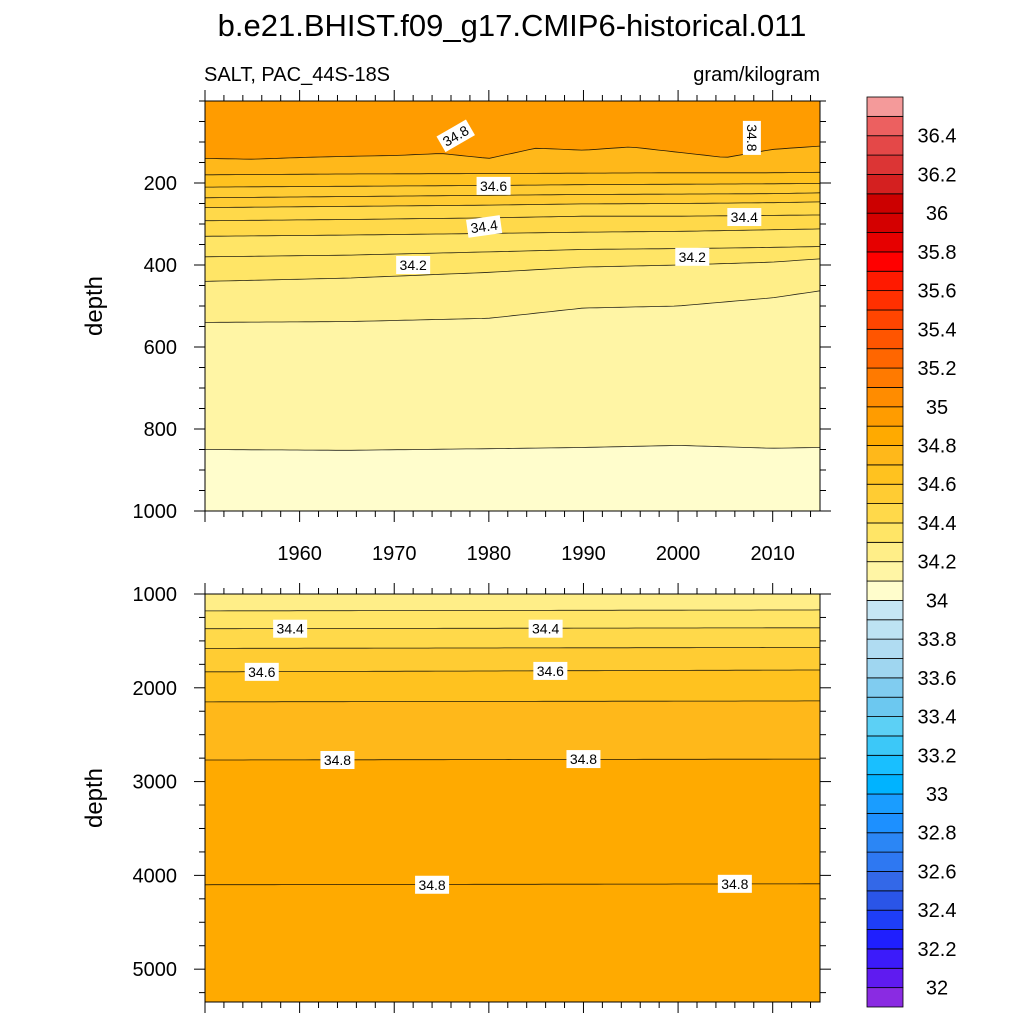 This screenshot has height=1024, width=1024. Describe the element at coordinates (937, 718) in the screenshot. I see `colorbar-label: 33.4` at that location.